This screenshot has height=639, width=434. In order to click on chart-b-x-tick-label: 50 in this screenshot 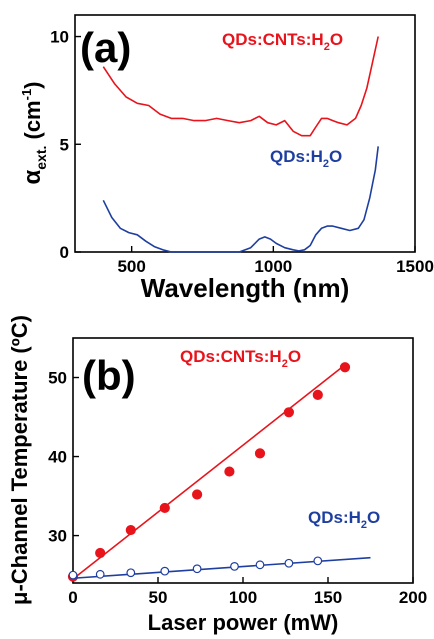, I will do `click(158, 597)`.